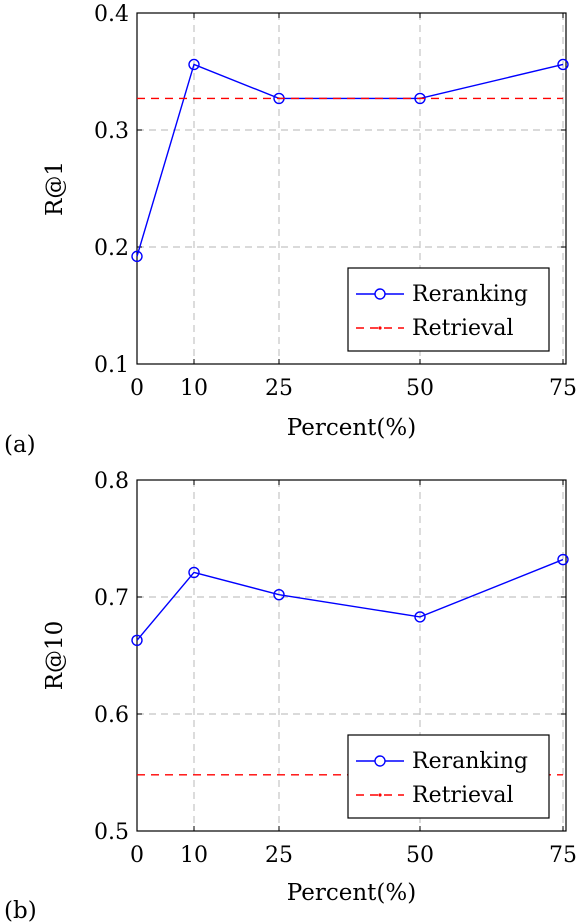 The image size is (578, 922). Describe the element at coordinates (20, 910) in the screenshot. I see `panel-label: (b)` at that location.